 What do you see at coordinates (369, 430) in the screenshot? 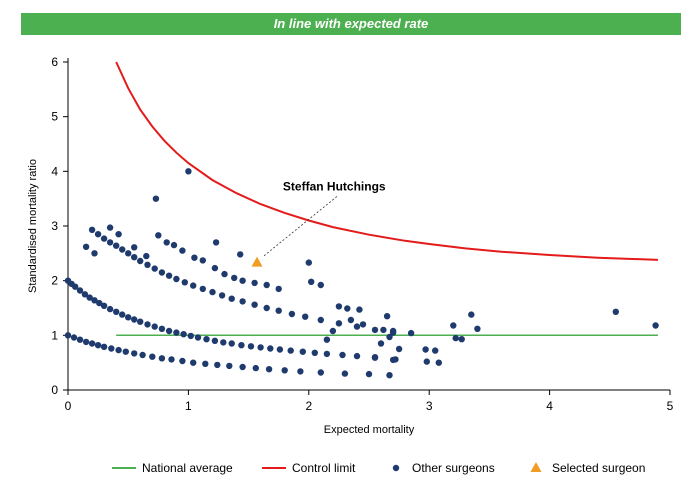
I see `x-axis-label: Expected mortality` at bounding box center [369, 430].